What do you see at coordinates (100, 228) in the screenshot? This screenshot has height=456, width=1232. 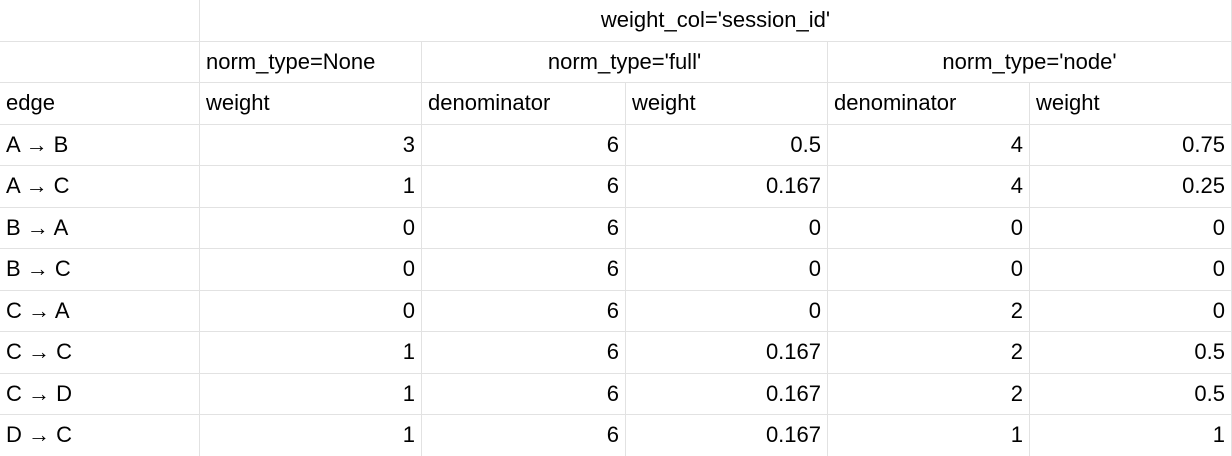 I see `edge-label: B → A` at bounding box center [100, 228].